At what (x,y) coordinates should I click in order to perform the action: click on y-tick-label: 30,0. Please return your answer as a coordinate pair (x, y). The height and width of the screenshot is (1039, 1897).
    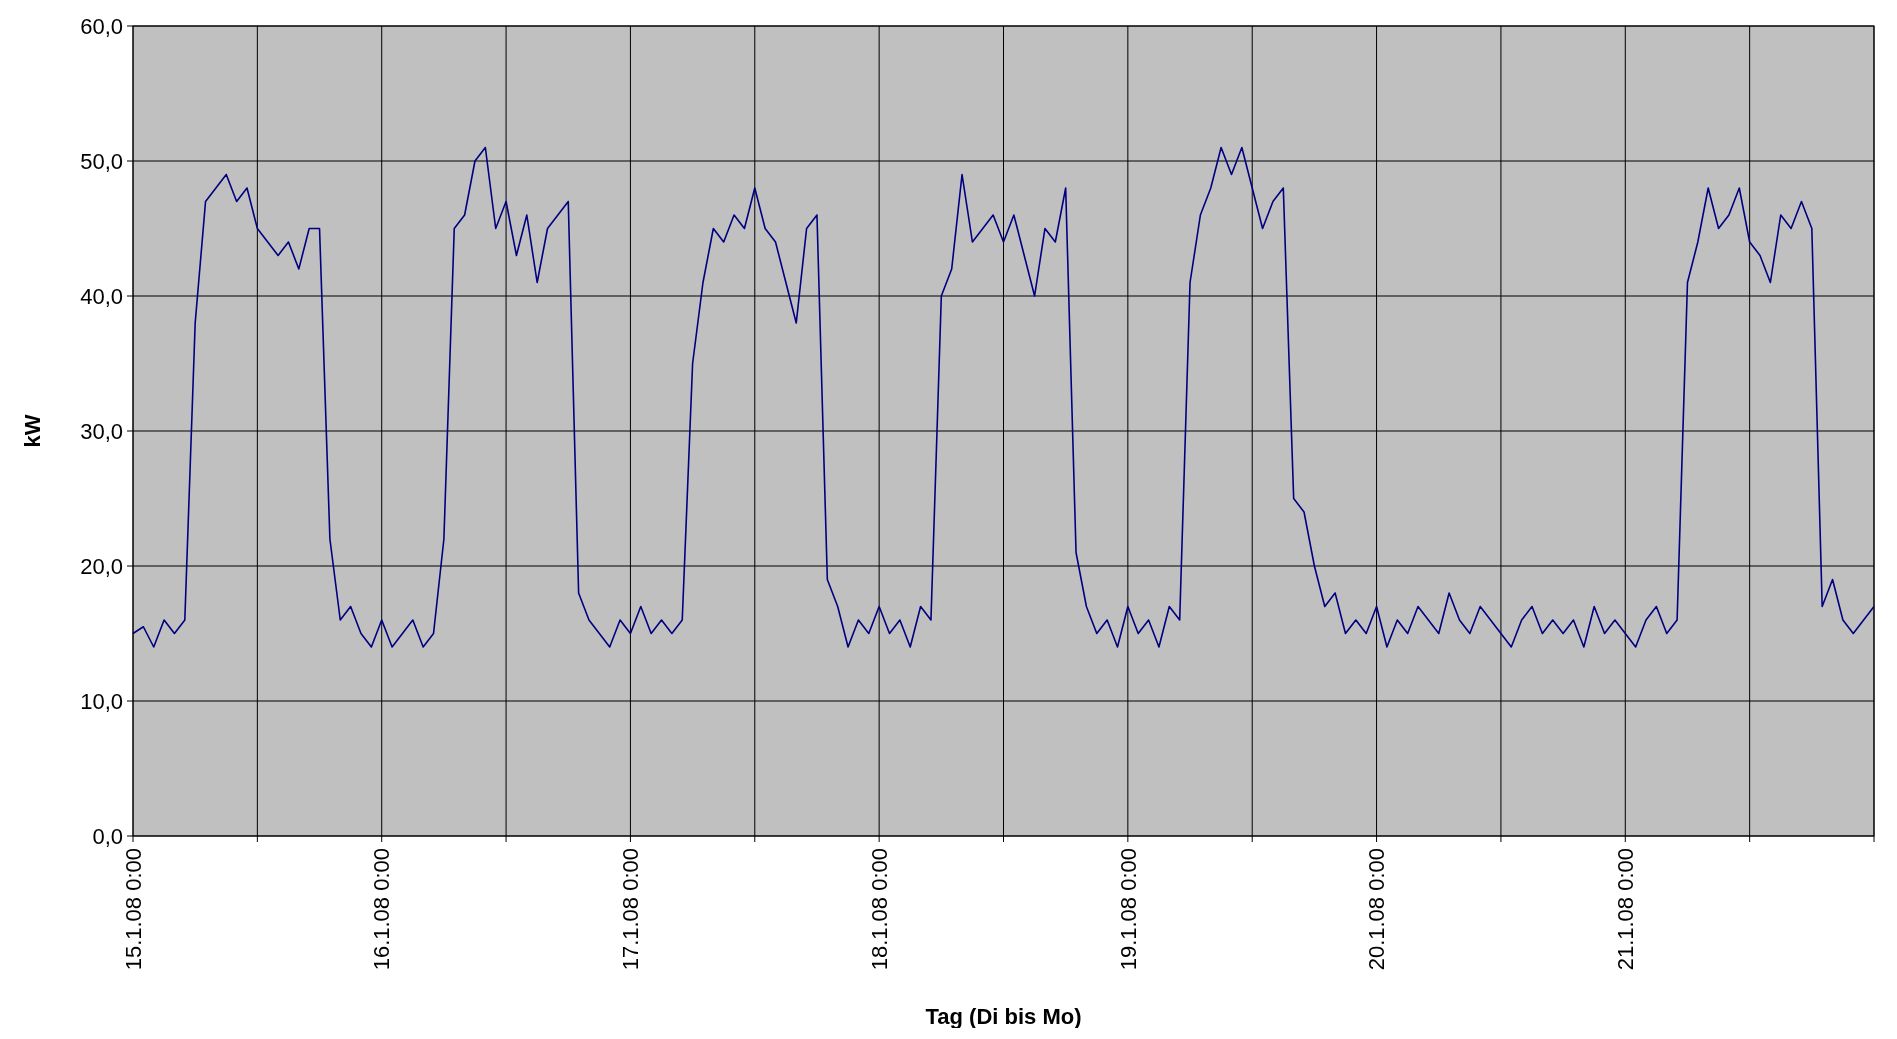
    Looking at the image, I should click on (101, 431).